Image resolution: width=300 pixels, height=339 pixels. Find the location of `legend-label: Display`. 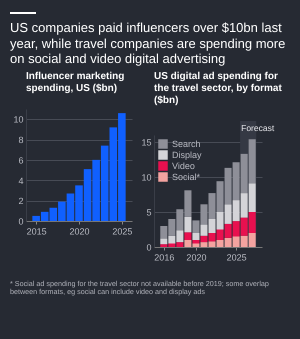

legend-label: Display is located at coordinates (187, 155).